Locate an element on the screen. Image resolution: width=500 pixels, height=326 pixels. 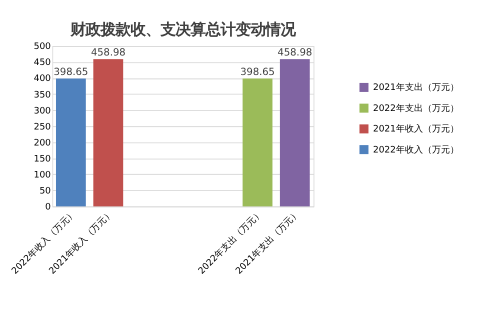
legend-label: 2021年支出（万元） is located at coordinates (415, 88).